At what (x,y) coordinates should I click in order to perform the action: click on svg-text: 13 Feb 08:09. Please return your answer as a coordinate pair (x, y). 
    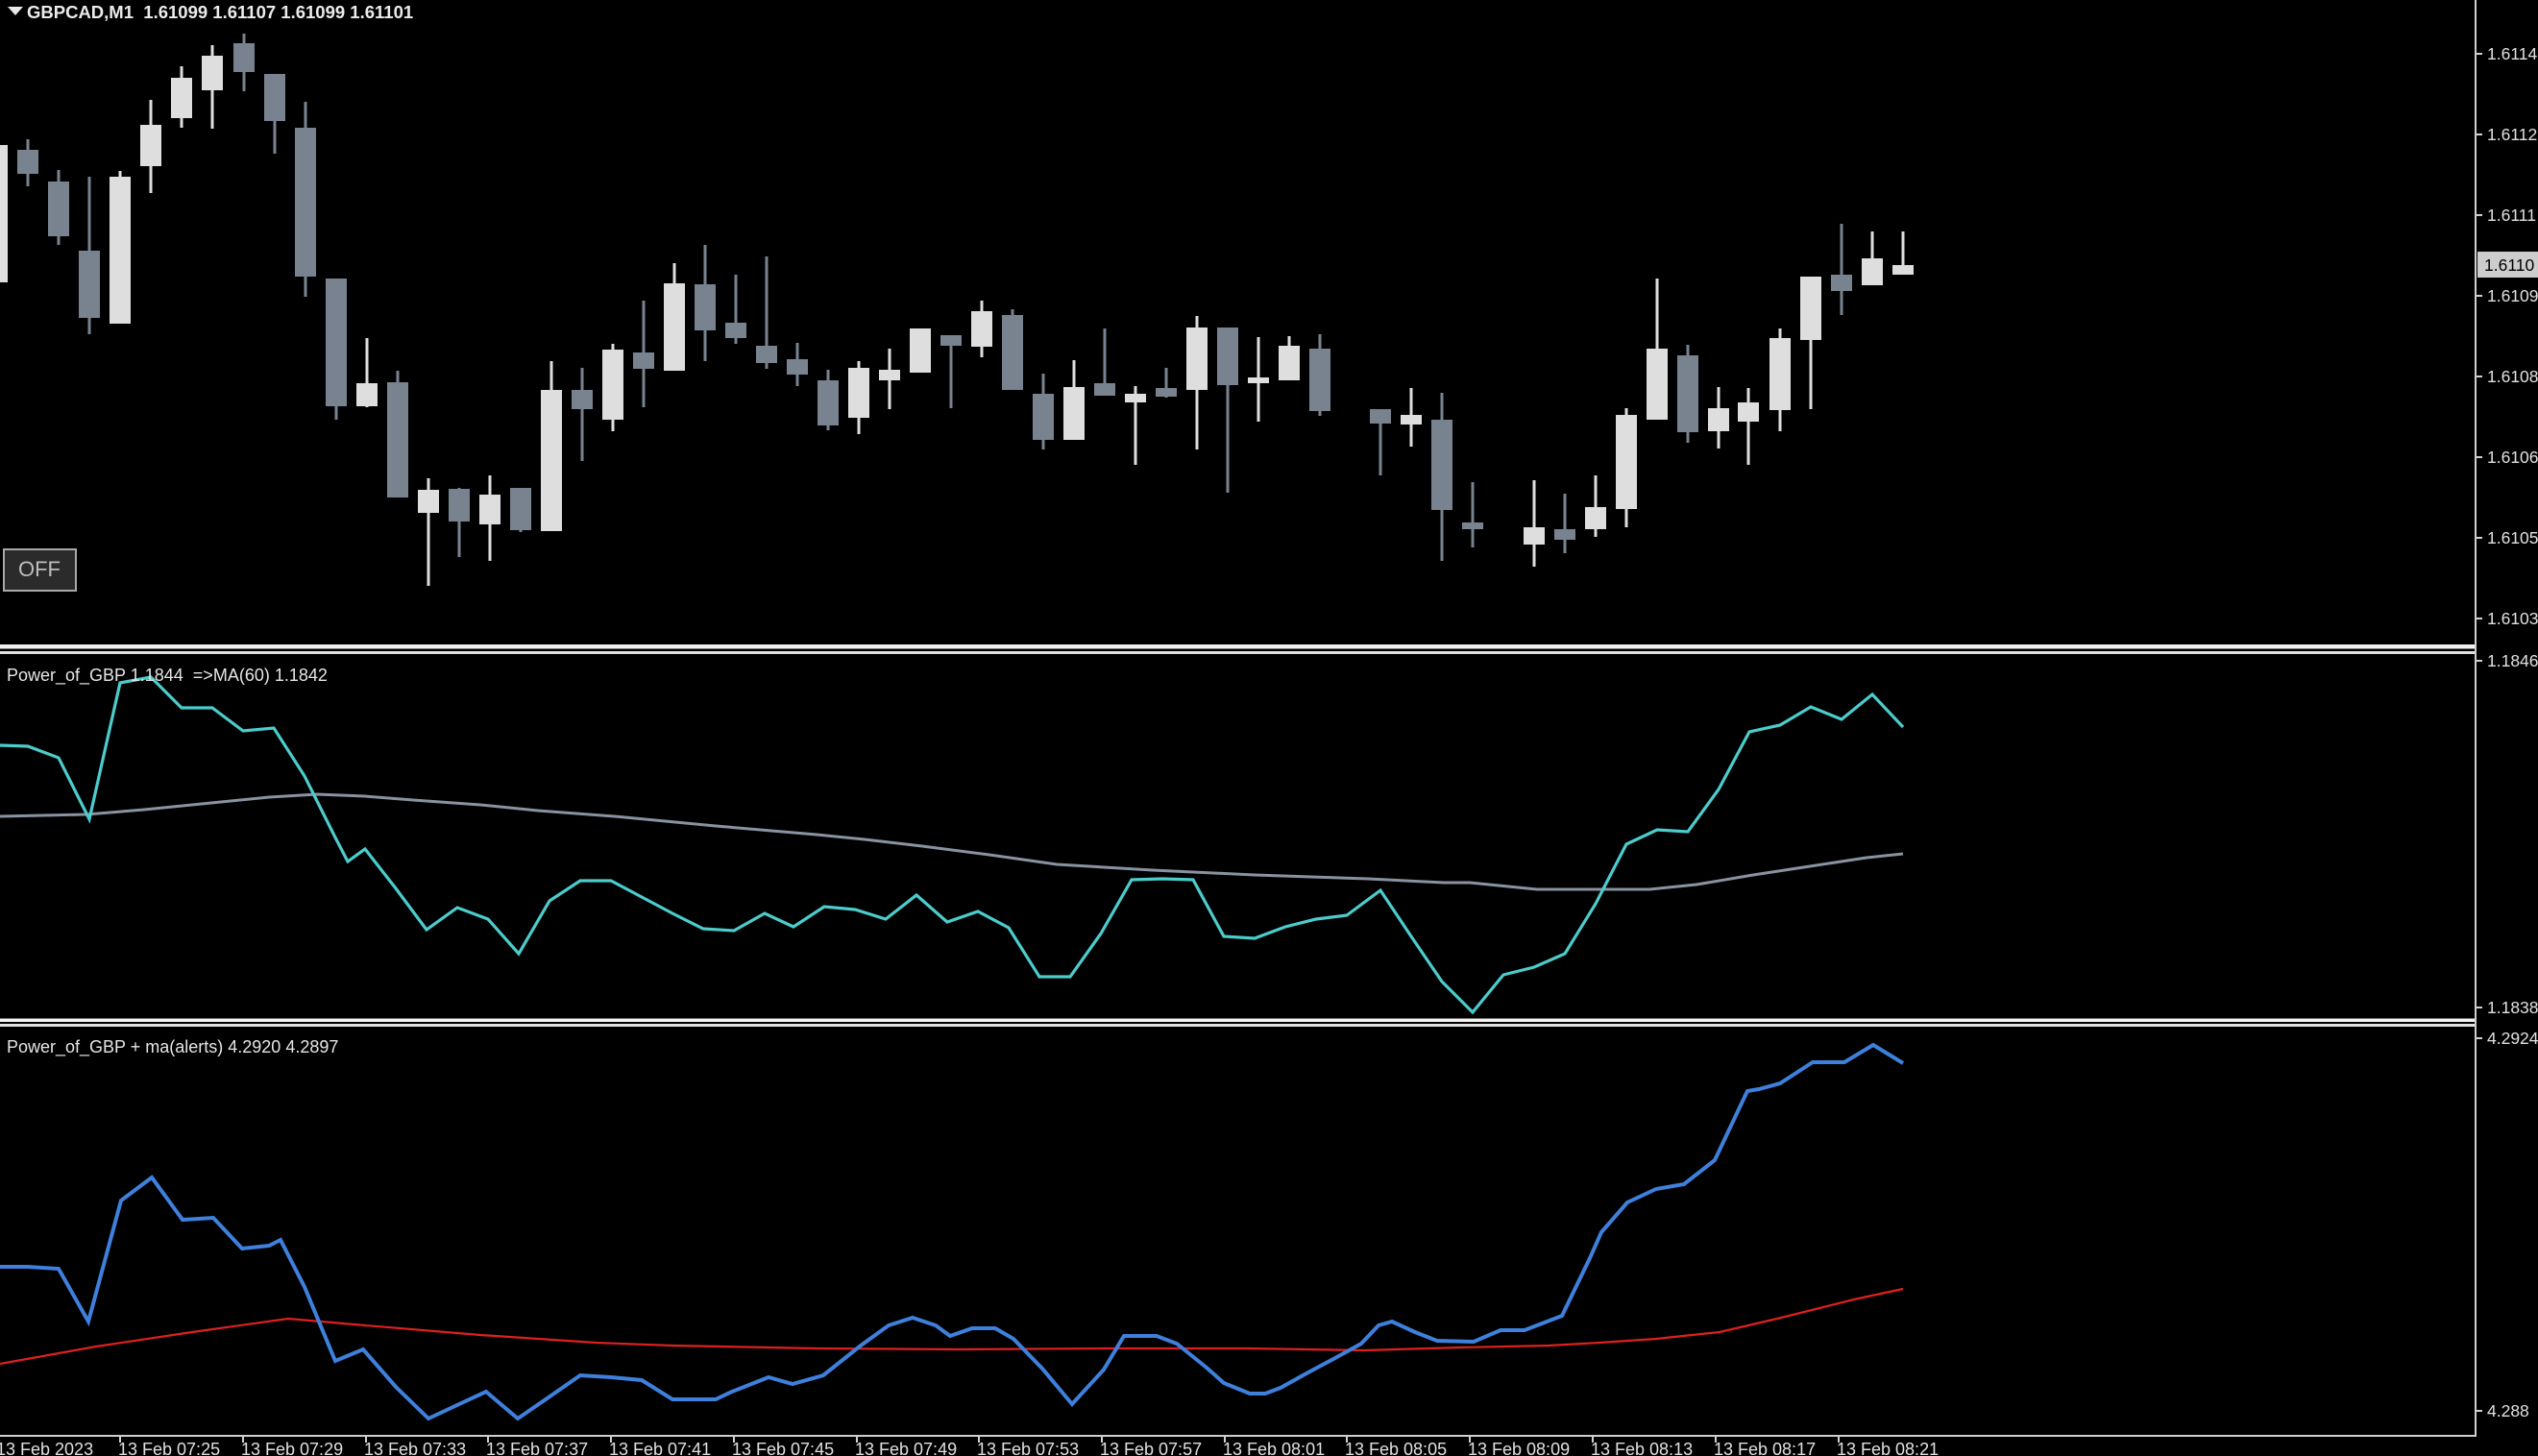
    Looking at the image, I should click on (1519, 1448).